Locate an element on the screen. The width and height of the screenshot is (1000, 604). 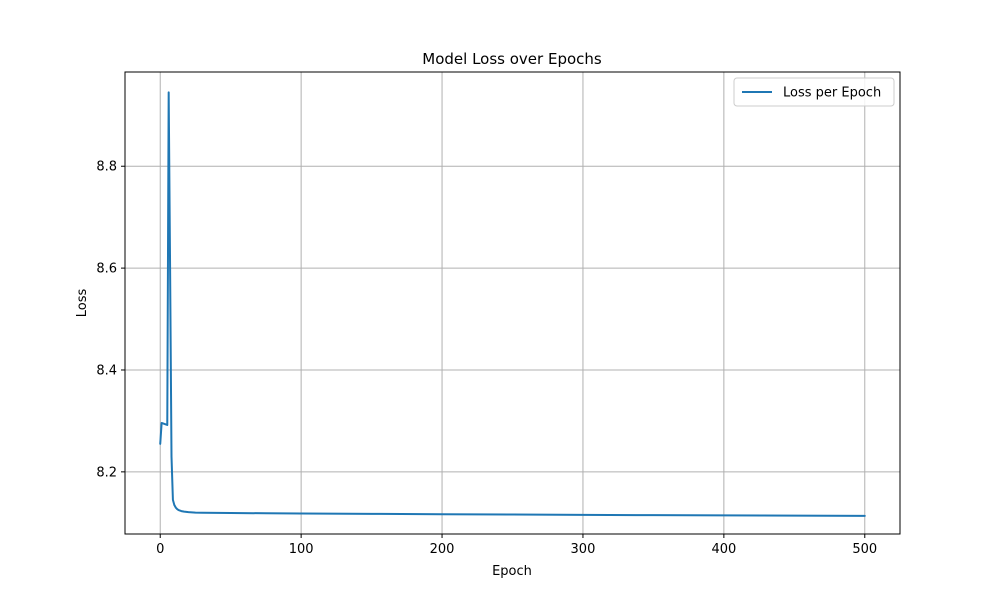
legend-label-loss-per-epoch: Loss per Epoch is located at coordinates (832, 93).